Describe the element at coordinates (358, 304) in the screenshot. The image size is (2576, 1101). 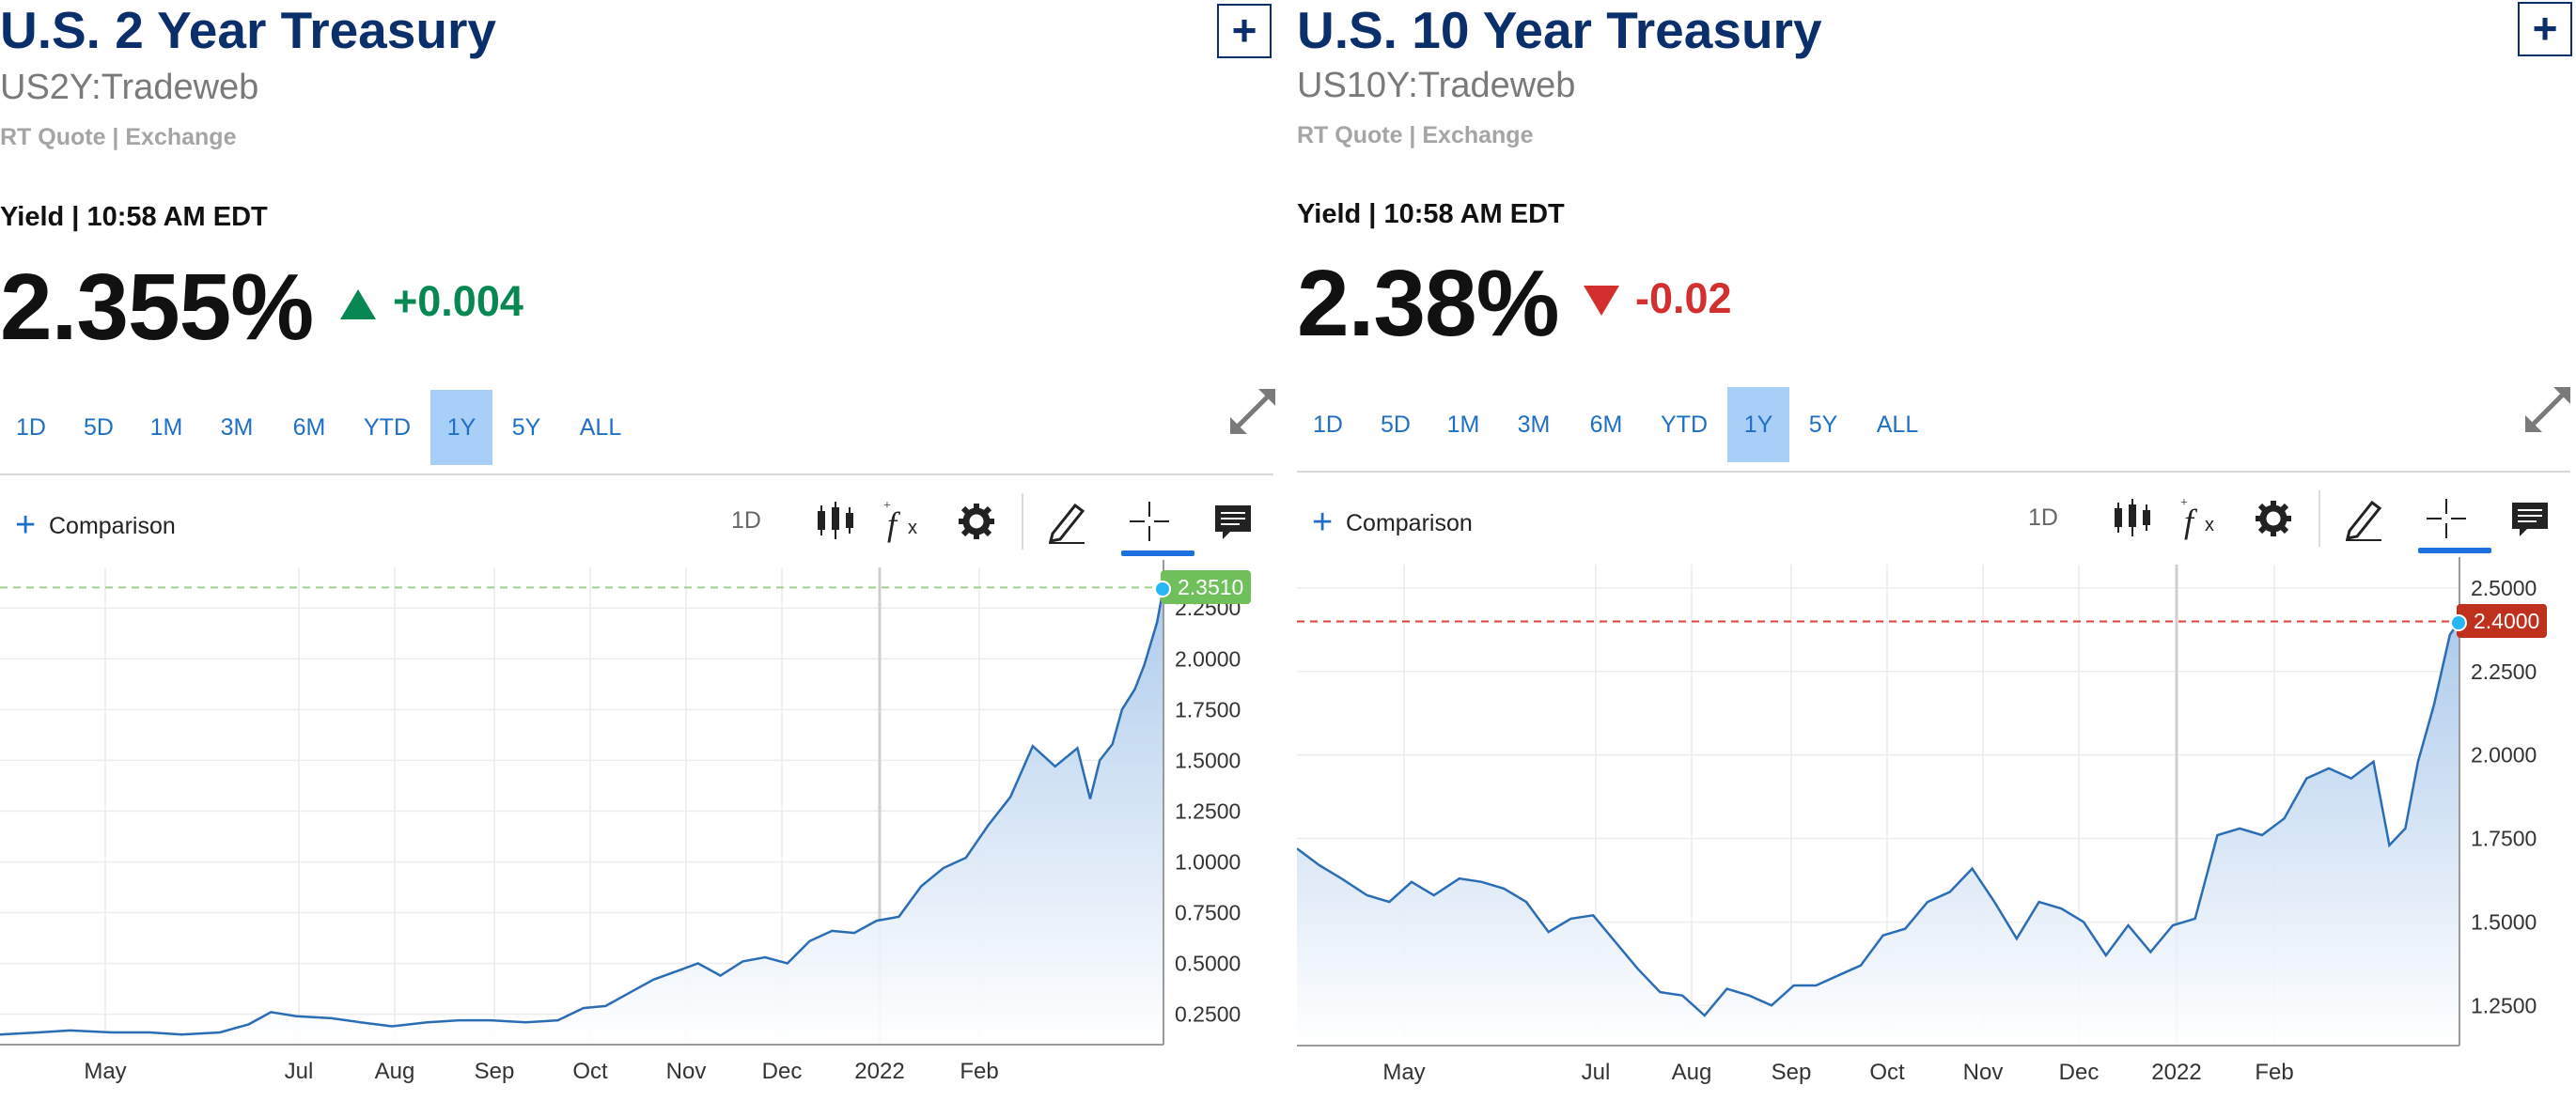
I see `triangle-up-icon` at that location.